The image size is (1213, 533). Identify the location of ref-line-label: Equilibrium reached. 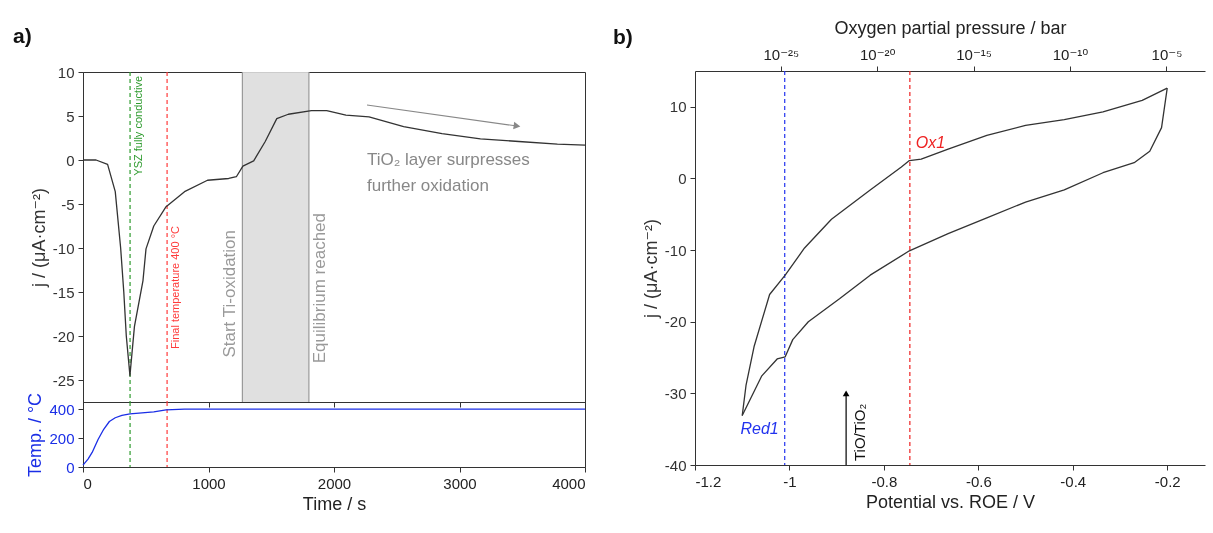
(319, 288).